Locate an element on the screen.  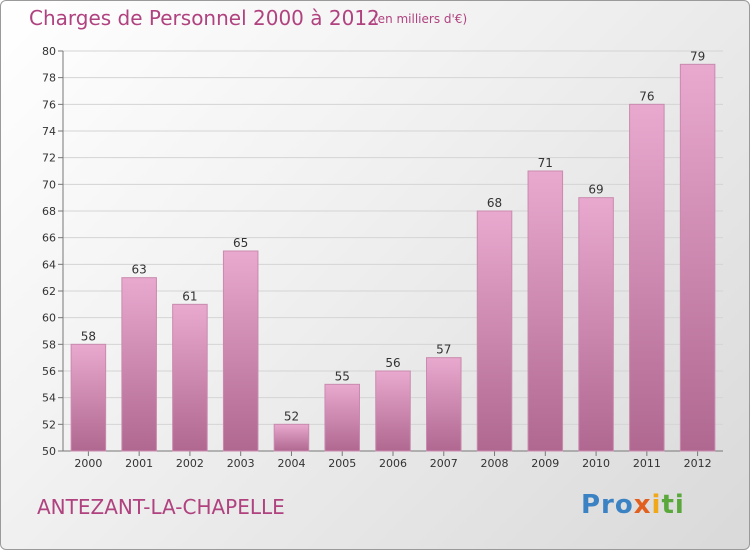
logo-part: Pro is located at coordinates (607, 505).